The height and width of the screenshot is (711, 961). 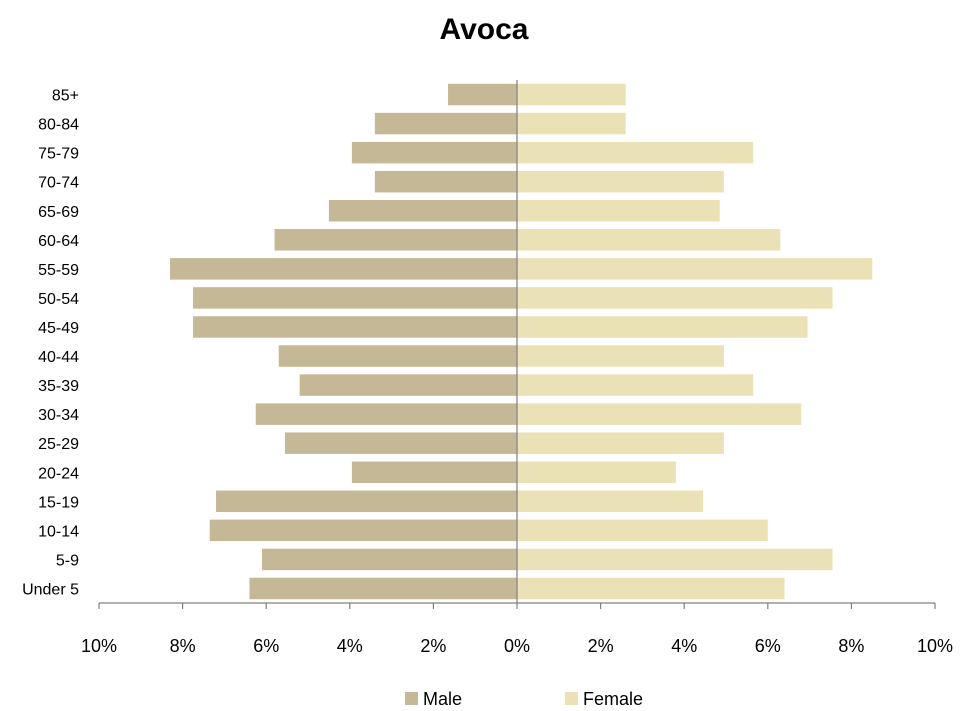 I want to click on category-label-40-44: 40-44, so click(x=58, y=357).